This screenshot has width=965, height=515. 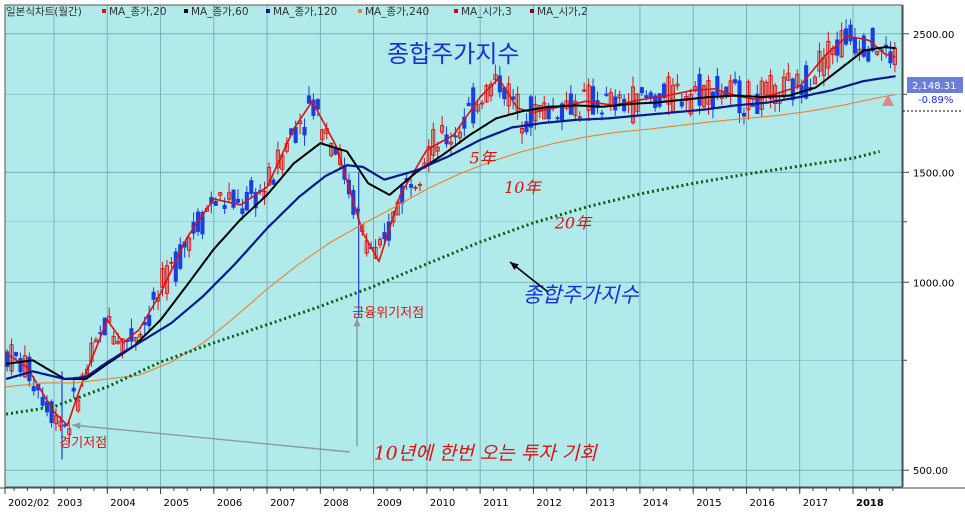 I want to click on x-tick-label: 2007, so click(x=282, y=503).